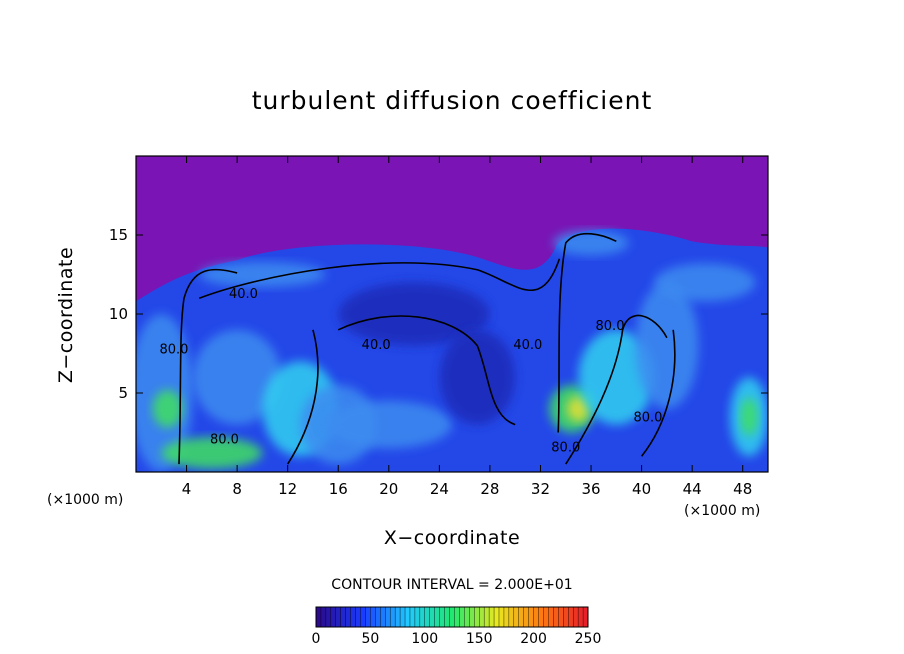 The height and width of the screenshot is (654, 904). I want to click on x-tick-label: 44, so click(692, 489).